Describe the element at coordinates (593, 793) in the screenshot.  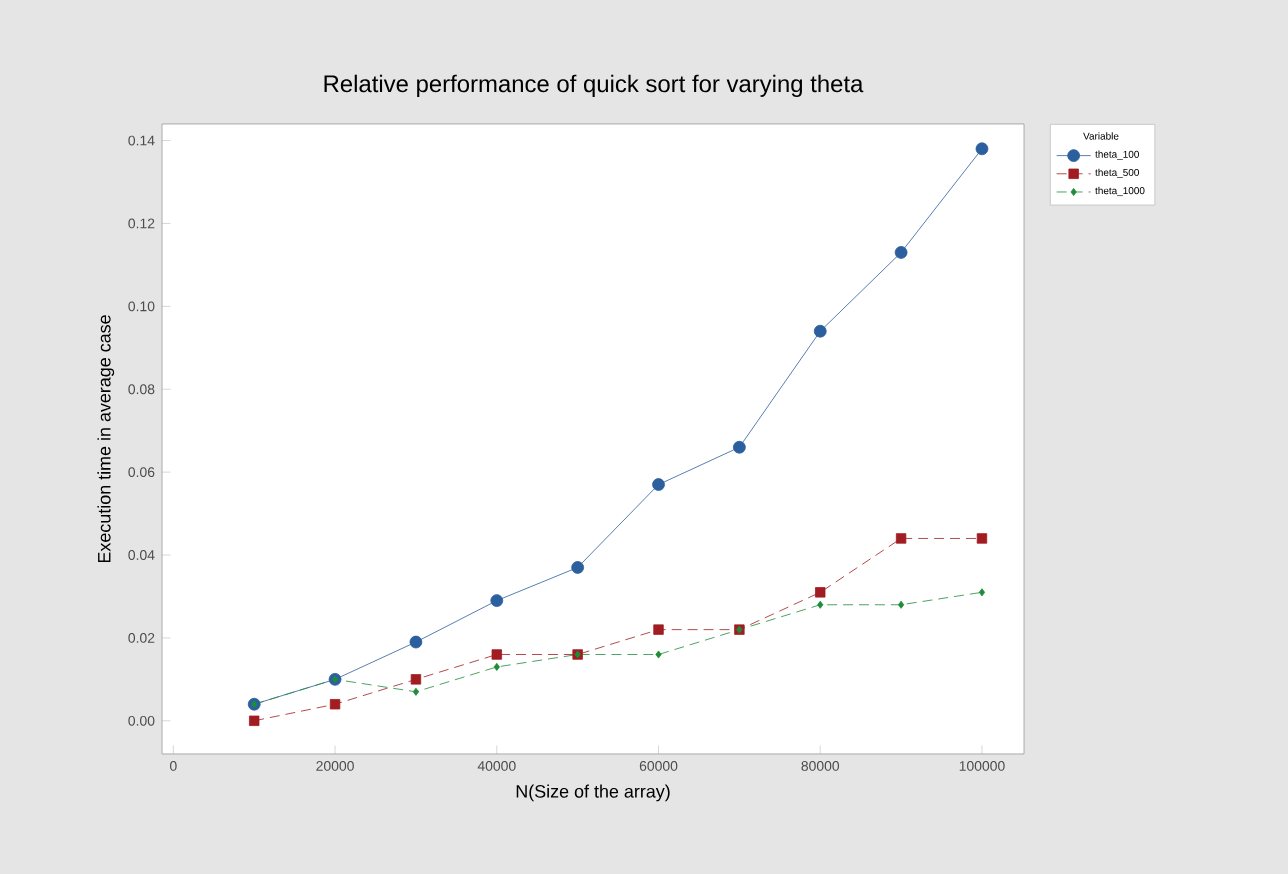
I see `x-axis-title: N(Size of the array)` at that location.